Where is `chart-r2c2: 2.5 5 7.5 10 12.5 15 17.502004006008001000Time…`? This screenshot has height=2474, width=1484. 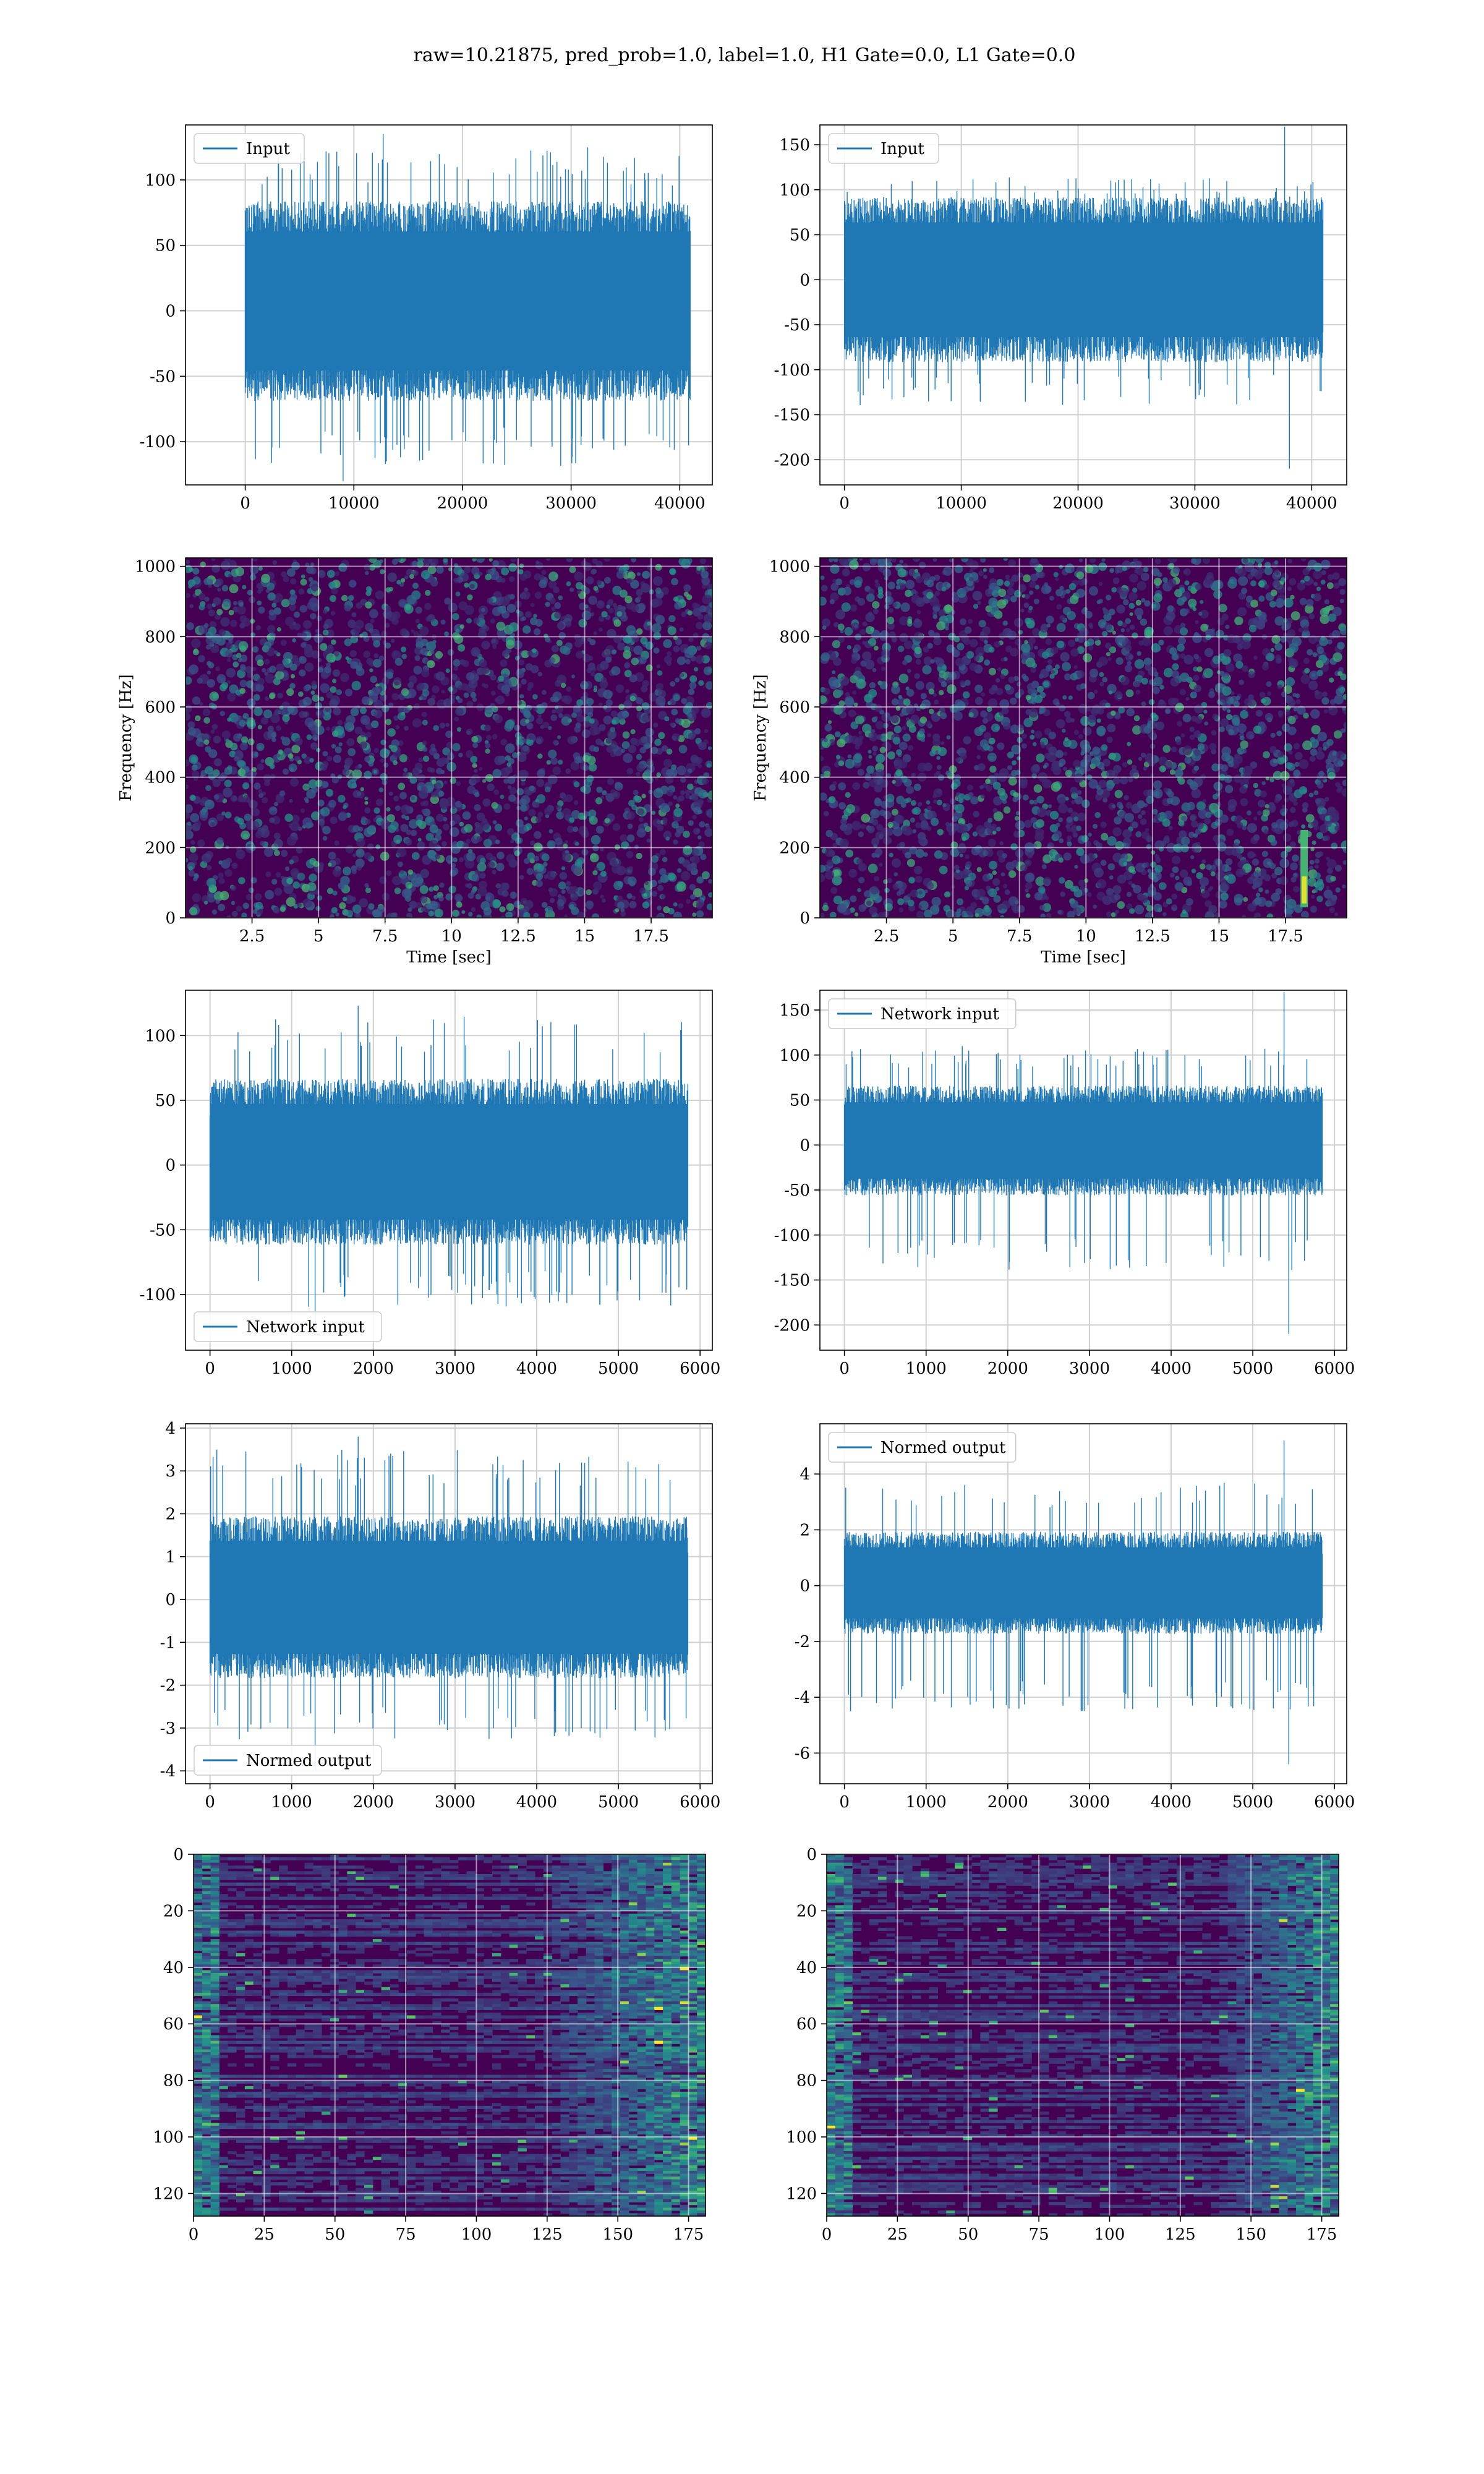
chart-r2c2: 2.5 5 7.5 10 12.5 15 17.502004006008001000Time… is located at coordinates (1049, 762).